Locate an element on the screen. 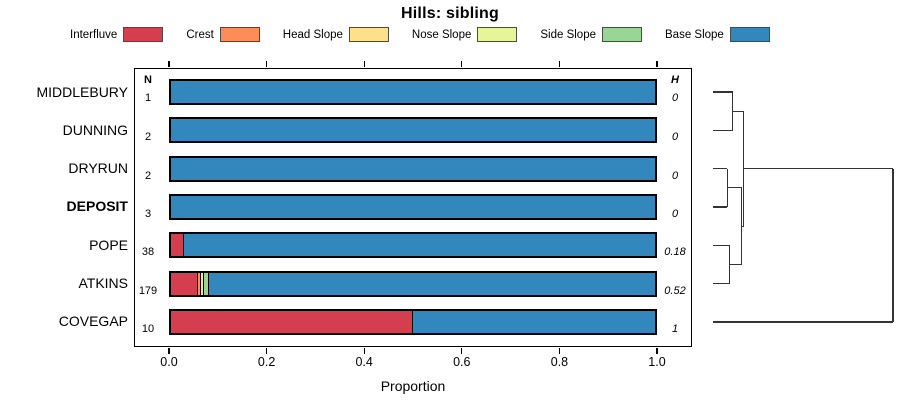 The height and width of the screenshot is (420, 900). legend-item-crest: Crest is located at coordinates (223, 34).